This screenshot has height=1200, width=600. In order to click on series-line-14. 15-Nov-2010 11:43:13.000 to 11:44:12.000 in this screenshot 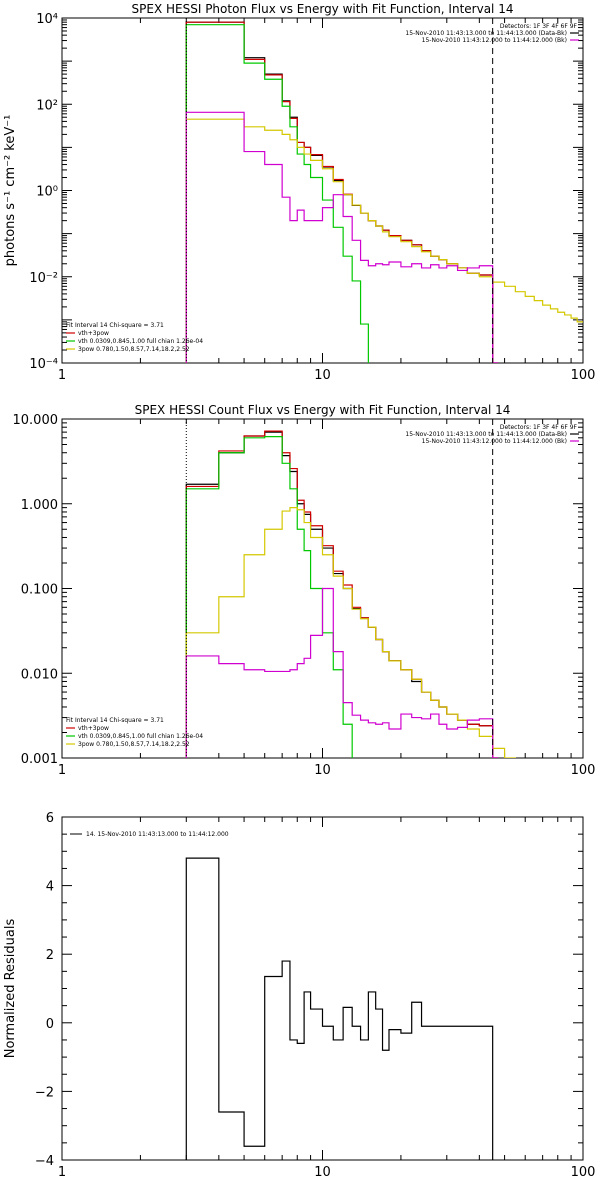, I will do `click(339, 1008)`.